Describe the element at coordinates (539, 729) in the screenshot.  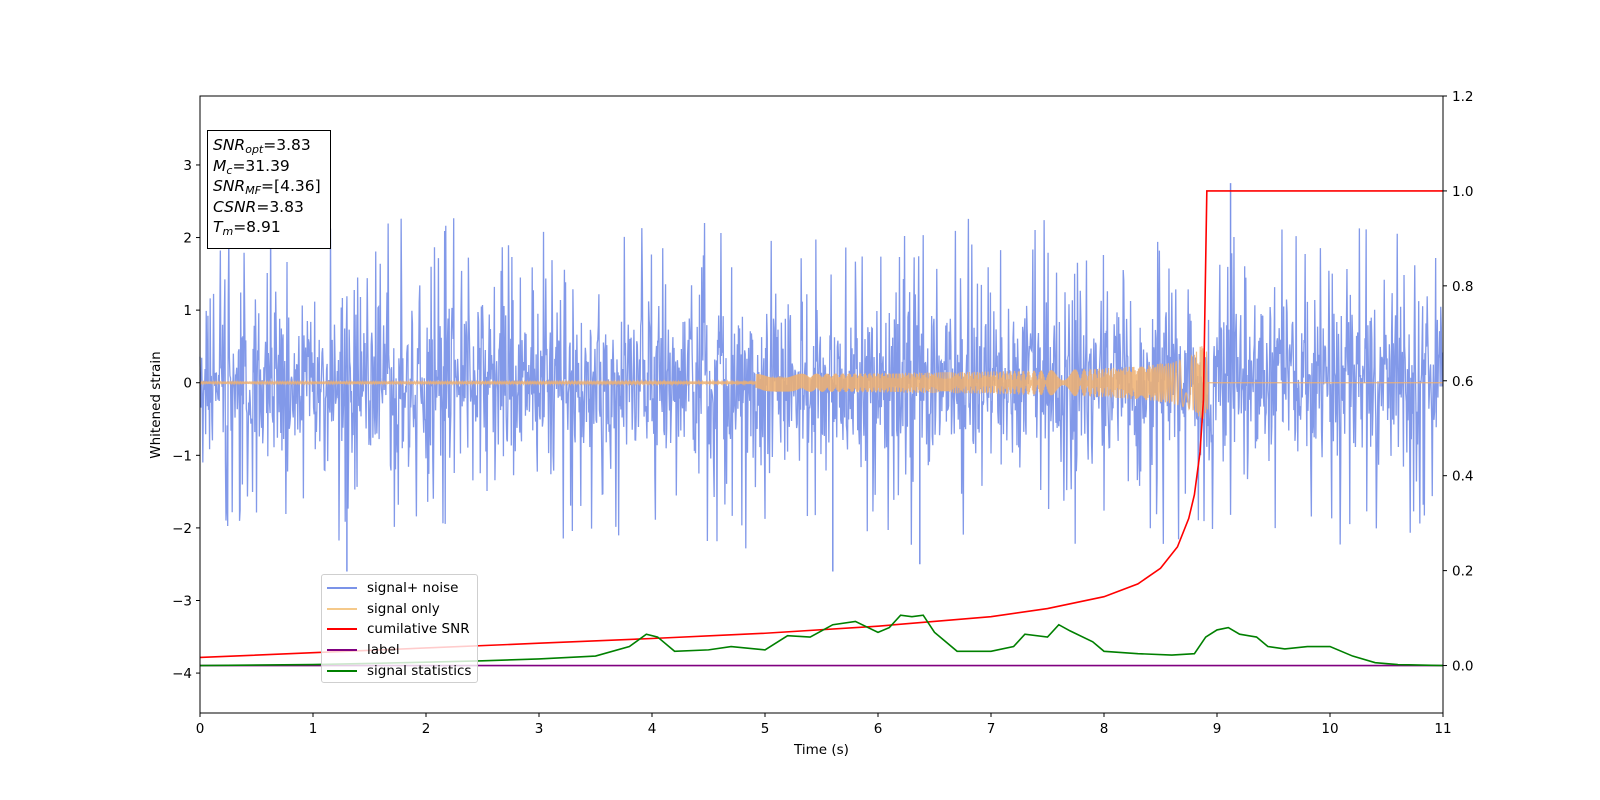
I see `x-tick-label: 3` at that location.